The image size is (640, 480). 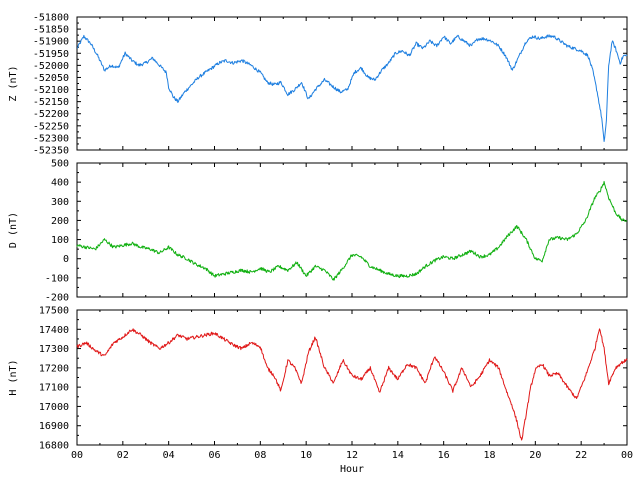 What do you see at coordinates (54, 368) in the screenshot?
I see `y-tick-label: 17200` at bounding box center [54, 368].